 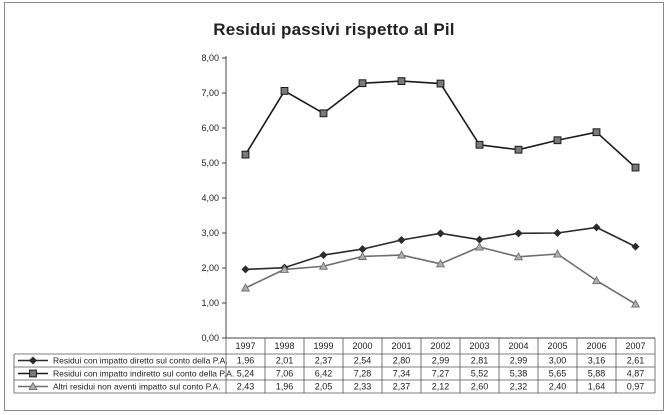 I want to click on series-indiretto-value-label: 7,27, so click(x=441, y=374).